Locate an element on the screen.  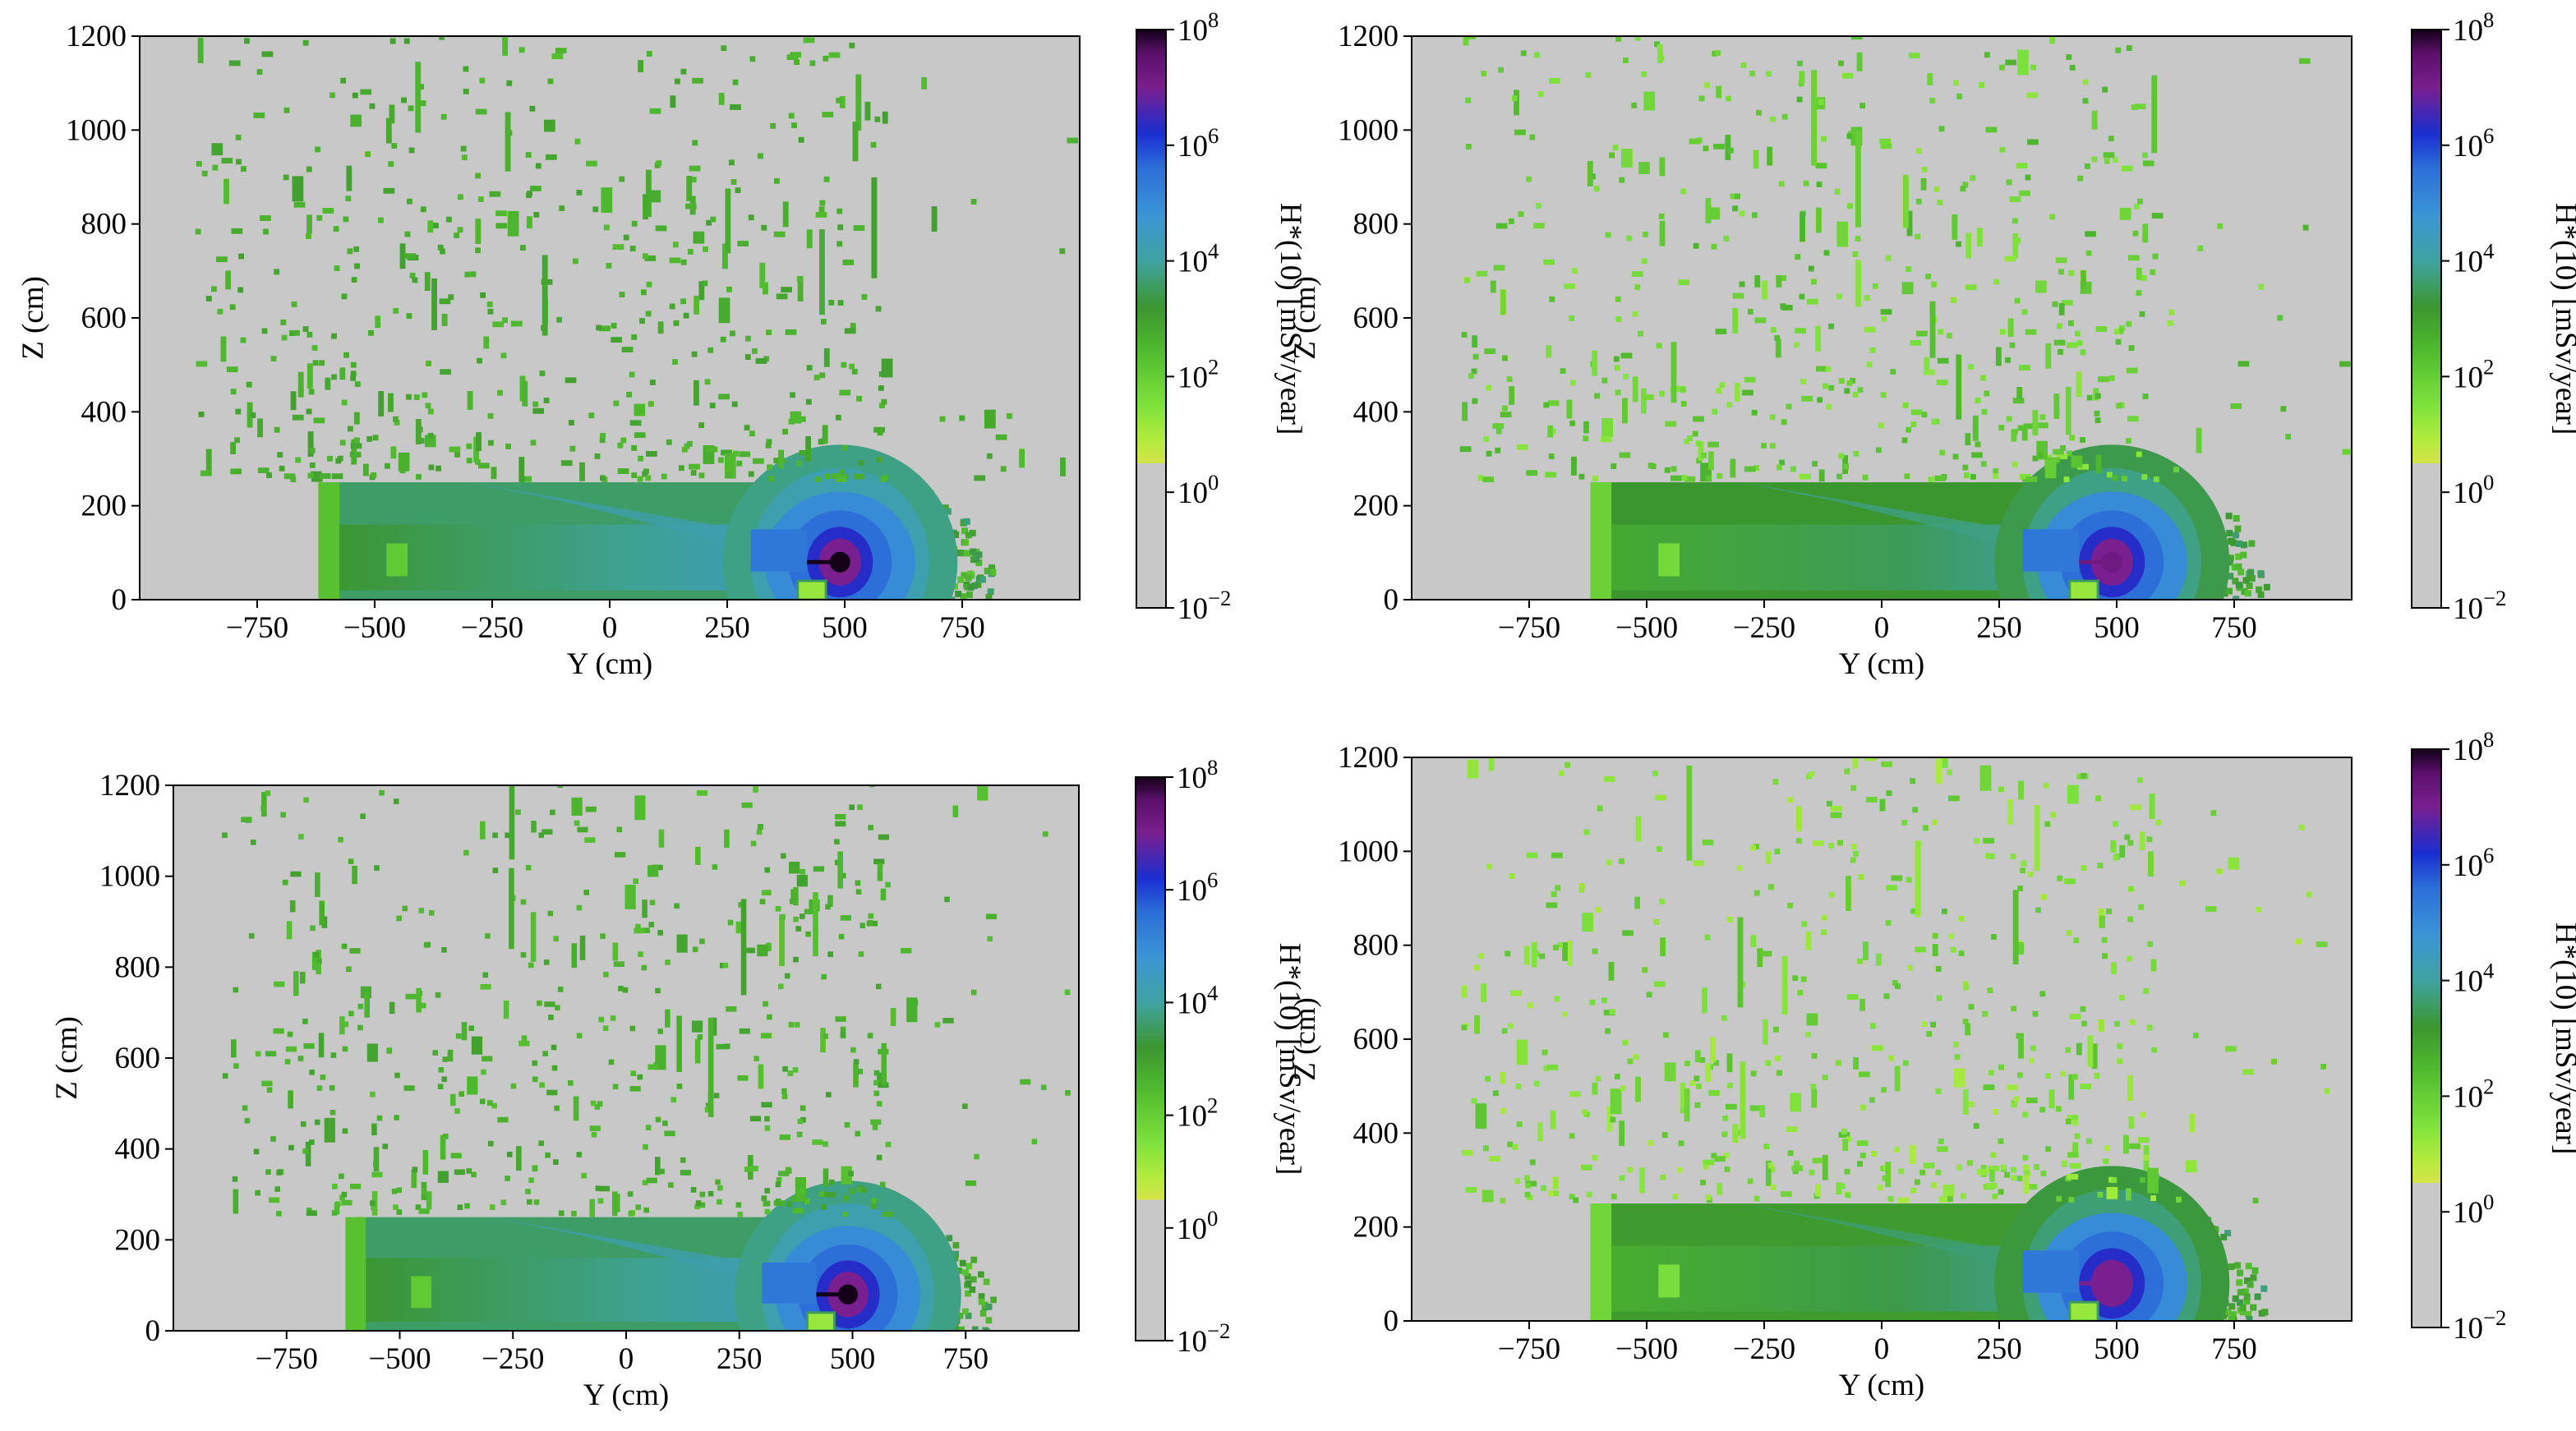
colorbar-tick-label: 10⁰ is located at coordinates (2473, 490).